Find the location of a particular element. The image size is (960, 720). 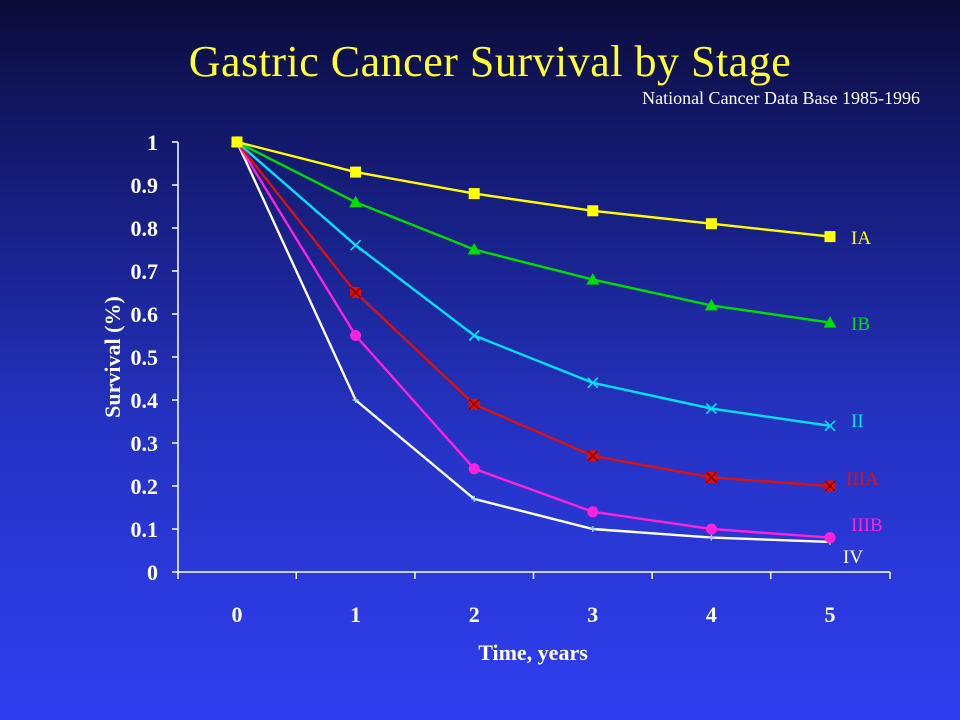

y-tick-label: 0.8 is located at coordinates (145, 228).